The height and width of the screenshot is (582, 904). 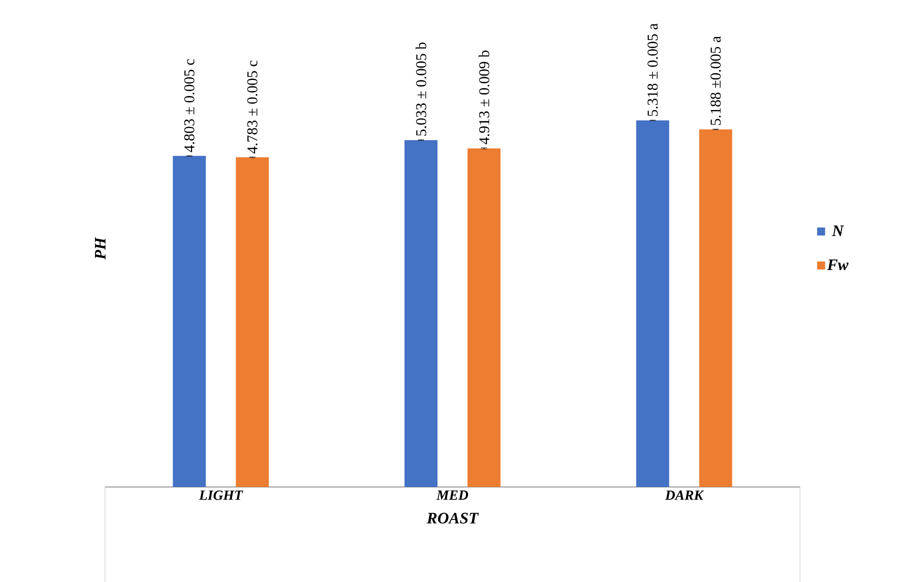 What do you see at coordinates (484, 97) in the screenshot?
I see `data-label: 4.913 ± 0.009 b` at bounding box center [484, 97].